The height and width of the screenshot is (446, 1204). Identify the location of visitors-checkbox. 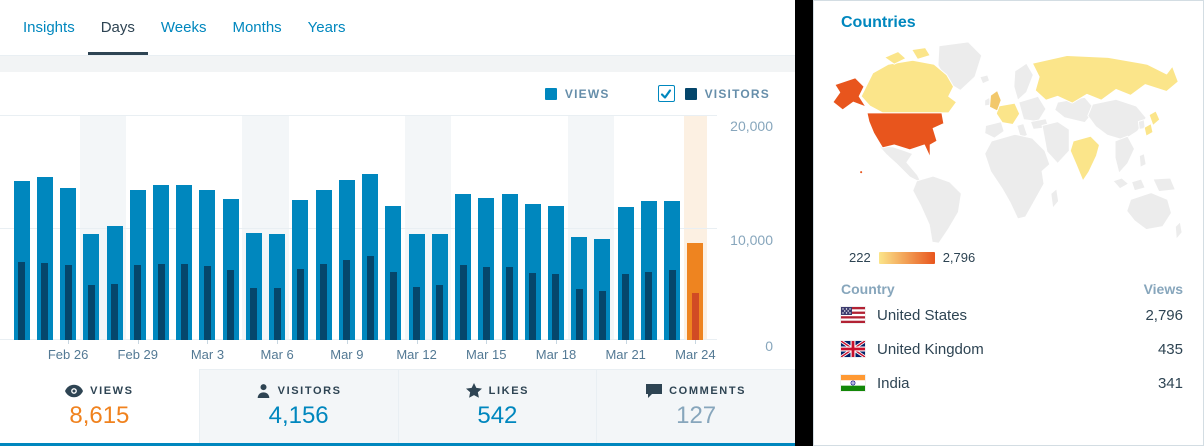
(666, 93).